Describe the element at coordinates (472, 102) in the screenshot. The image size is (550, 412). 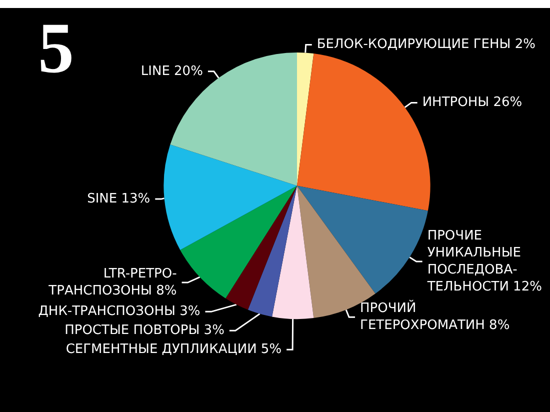
I see `slice-label: ИНТРОНЫ 26%` at that location.